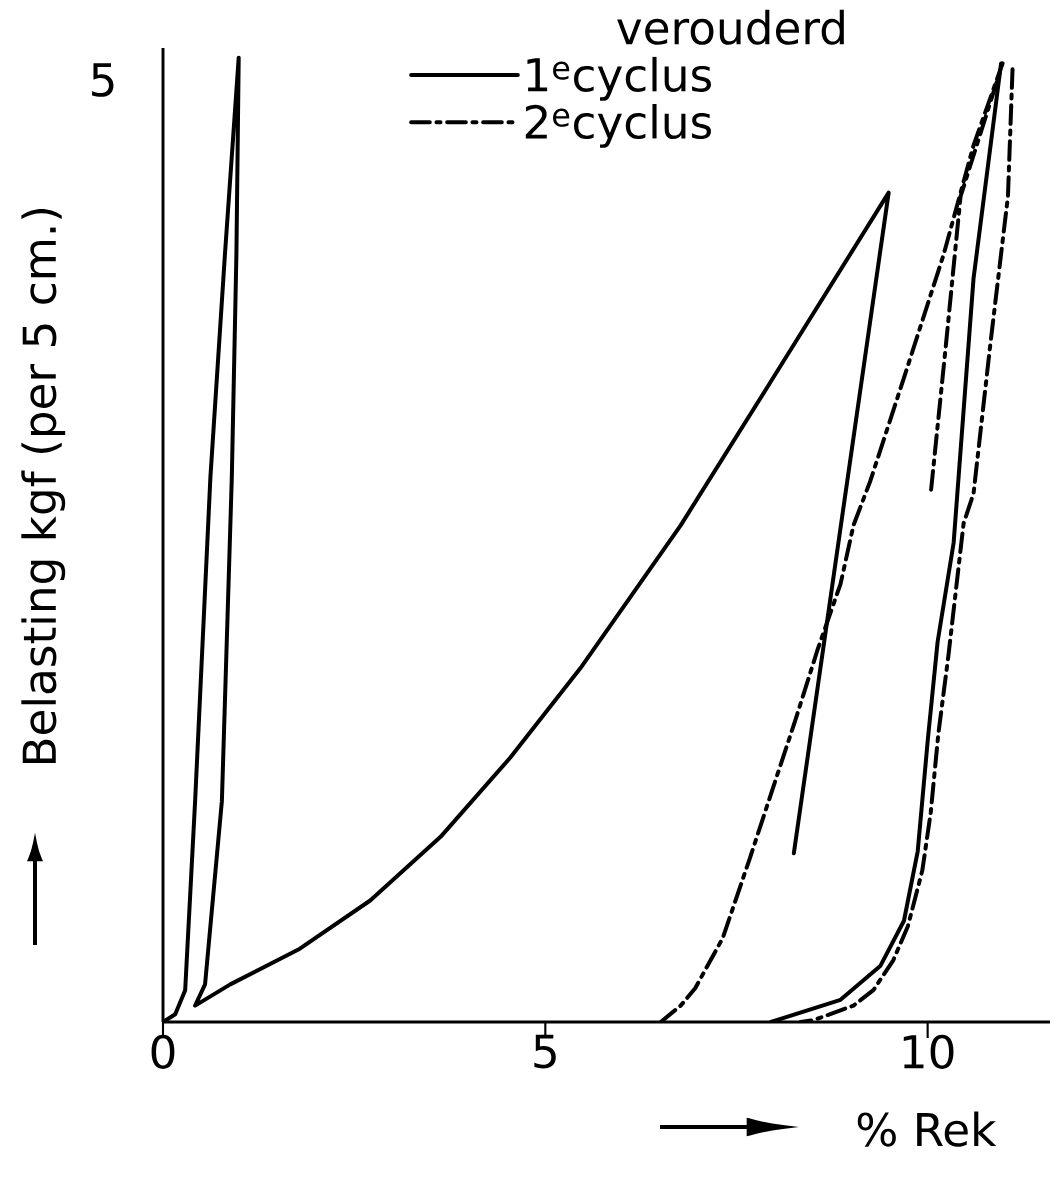  Describe the element at coordinates (619, 78) in the screenshot. I see `legend-label: 1$^{e}$cyclus` at that location.